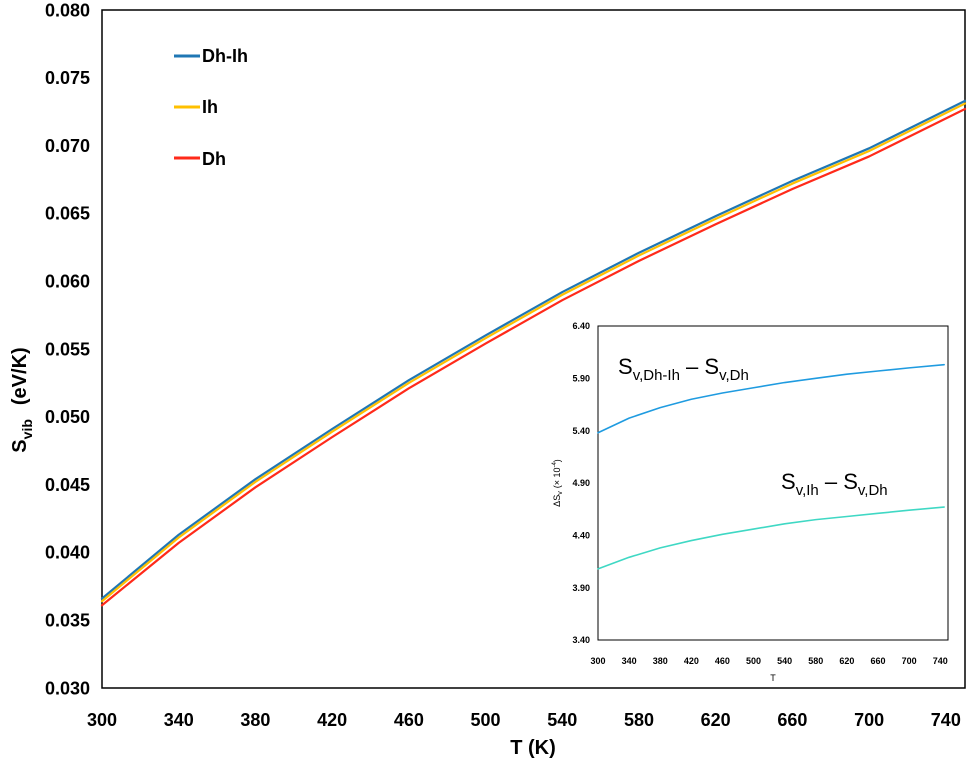 Image resolution: width=979 pixels, height=764 pixels. I want to click on legend: Dh-Ih Ih Dh, so click(211, 107).